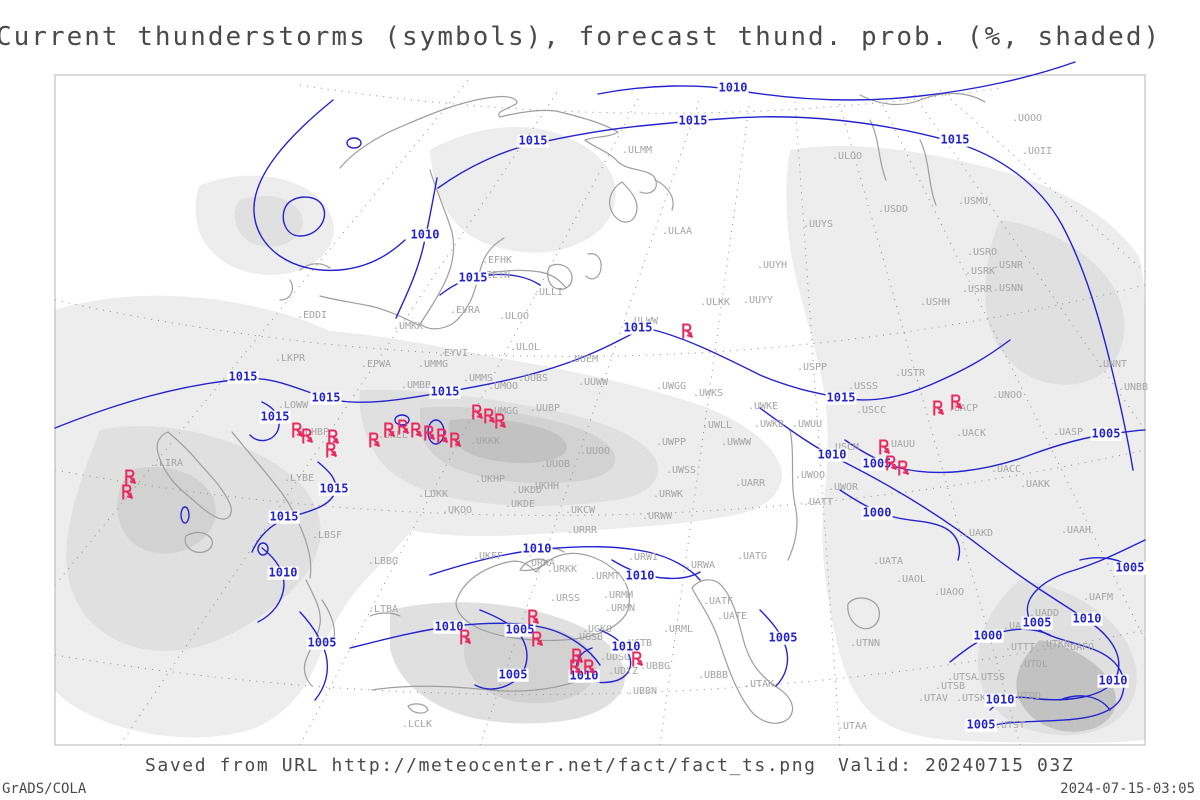 Image resolution: width=1200 pixels, height=800 pixels. What do you see at coordinates (544, 486) in the screenshot?
I see `station-label: .UKHH` at bounding box center [544, 486].